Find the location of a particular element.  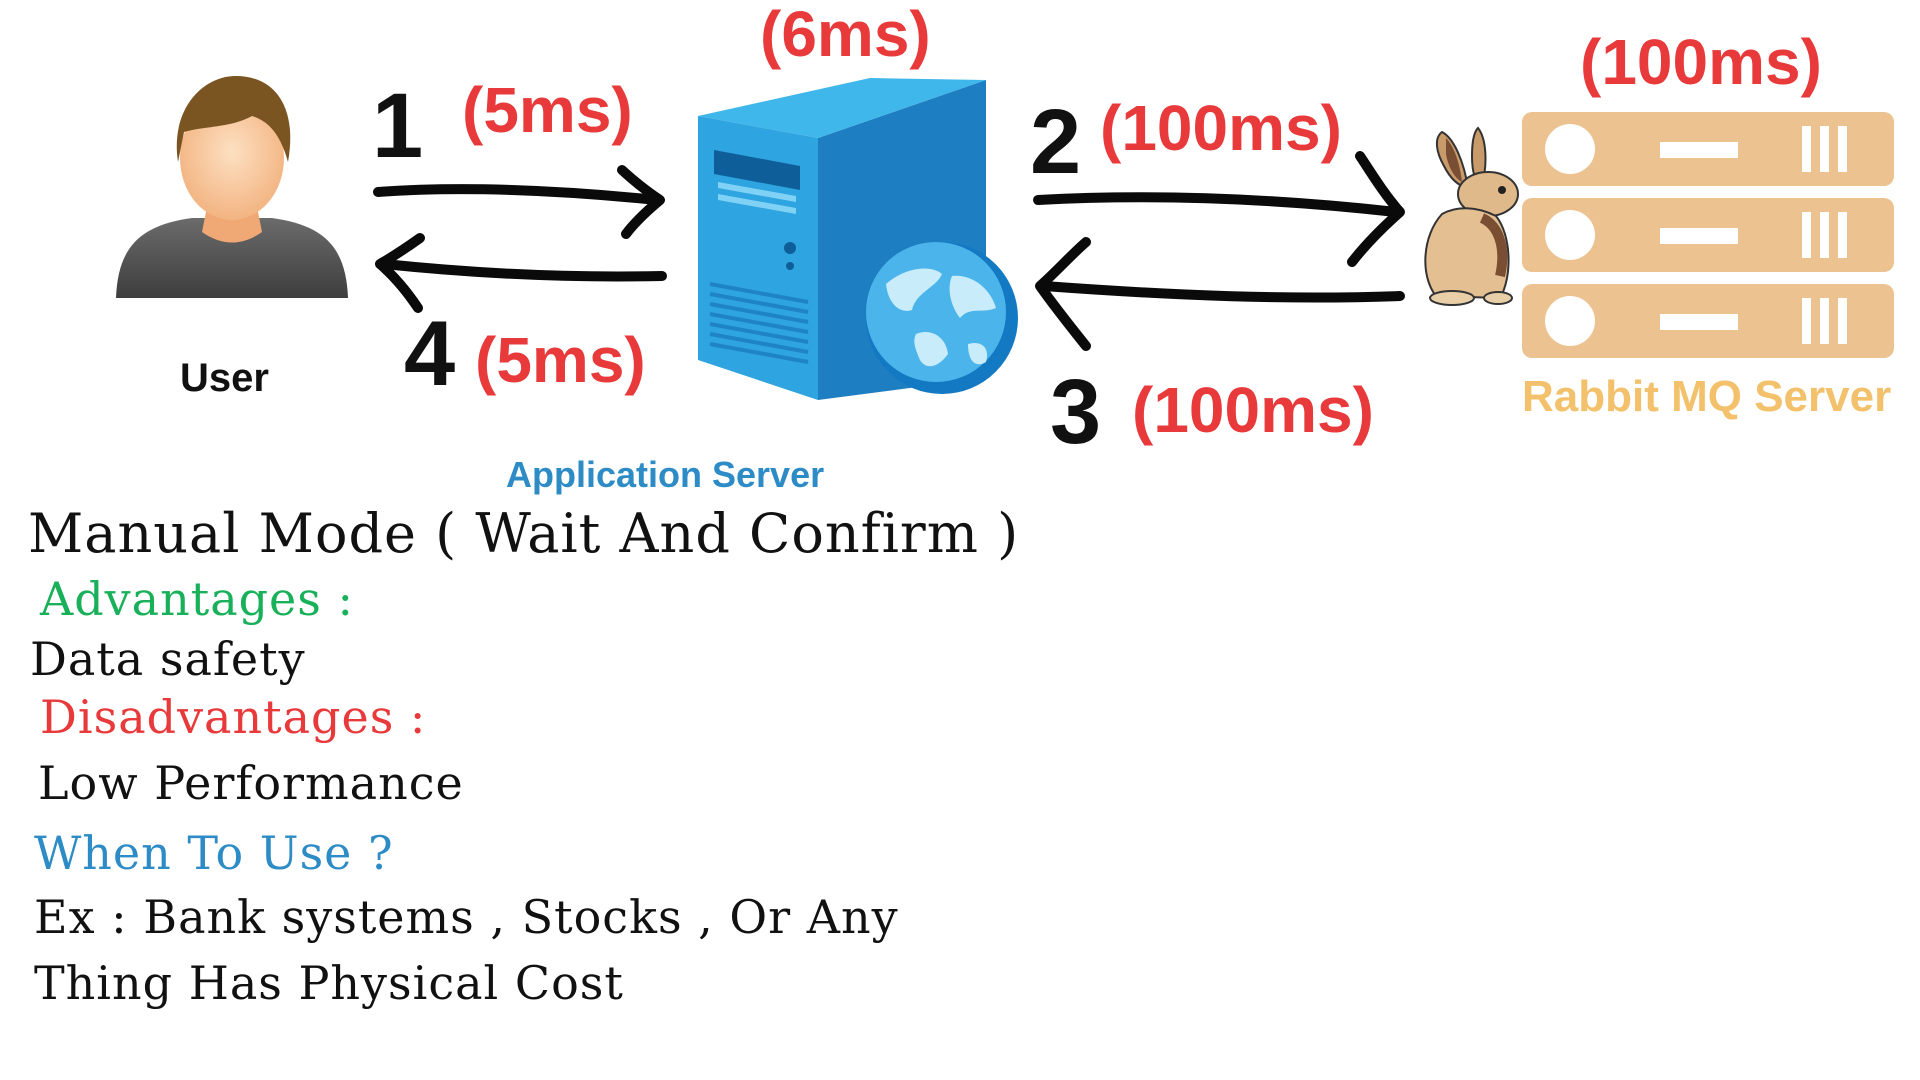

app-server-label: Application Server is located at coordinates (665, 474).